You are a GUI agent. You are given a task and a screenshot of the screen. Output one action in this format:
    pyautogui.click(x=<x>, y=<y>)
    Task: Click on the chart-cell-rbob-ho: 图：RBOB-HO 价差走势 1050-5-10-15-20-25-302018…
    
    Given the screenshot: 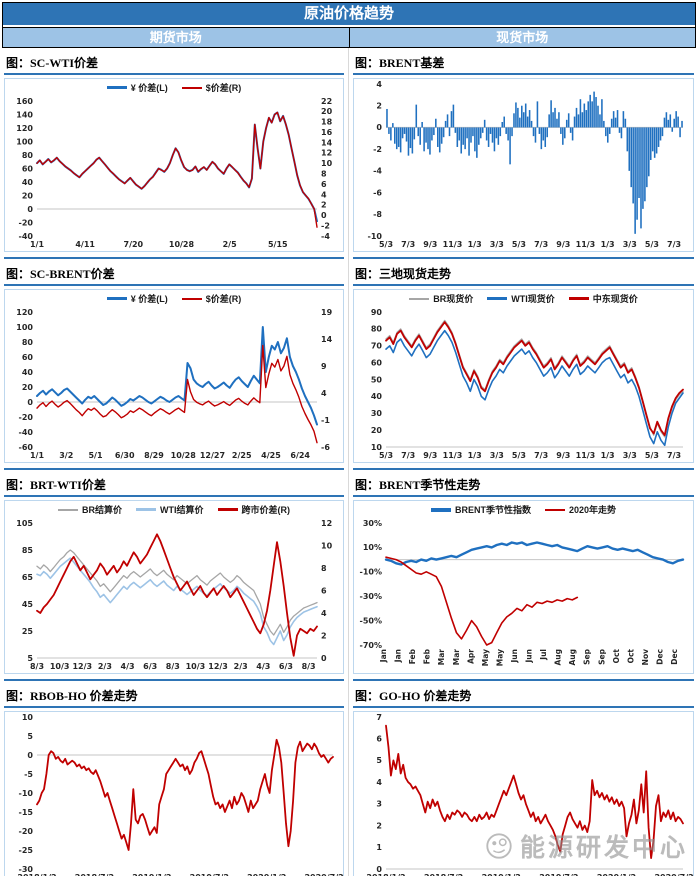 What is the action you would take?
    pyautogui.click(x=174, y=778)
    